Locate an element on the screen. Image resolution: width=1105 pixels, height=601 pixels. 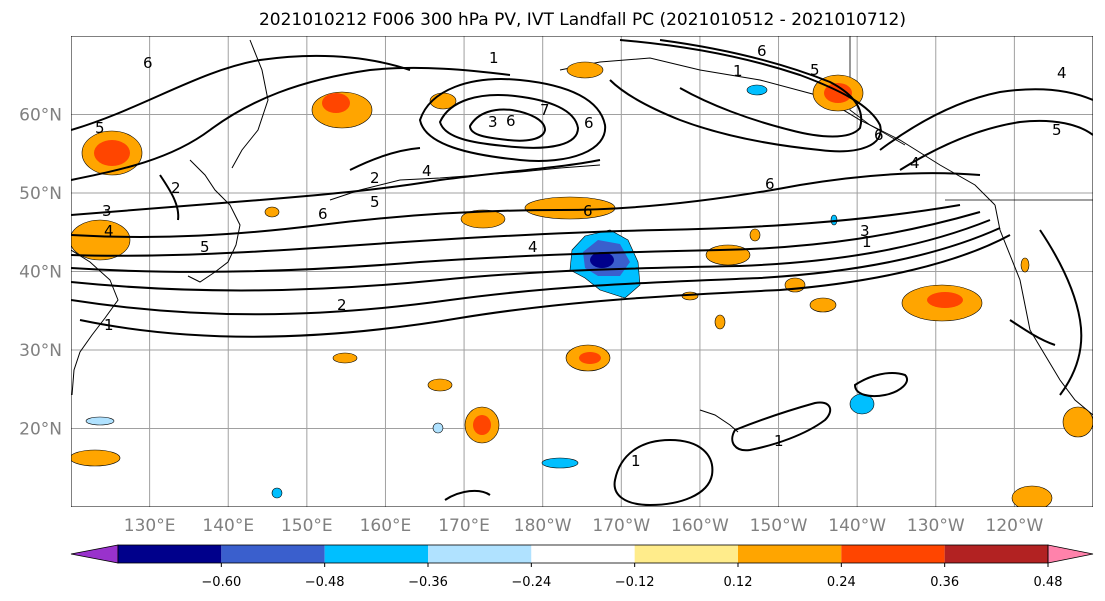
coastline-east-asia is located at coordinates (95, 322).